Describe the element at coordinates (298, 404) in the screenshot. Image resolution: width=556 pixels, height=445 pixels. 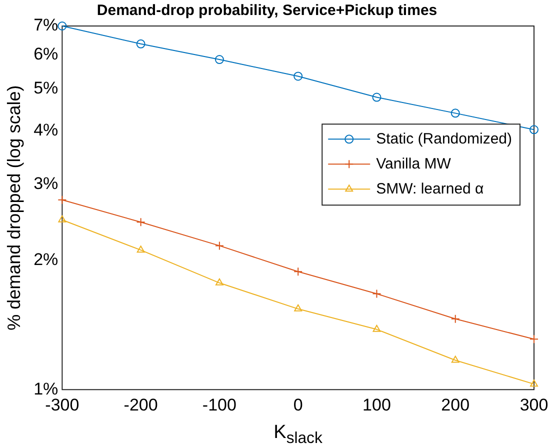
I see `x-tick-label: 0` at that location.